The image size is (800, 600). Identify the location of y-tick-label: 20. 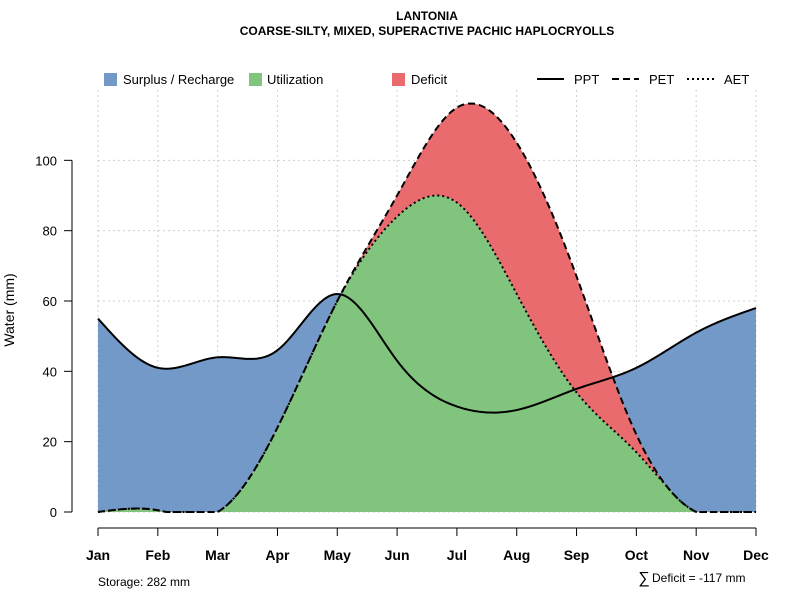
(50, 442).